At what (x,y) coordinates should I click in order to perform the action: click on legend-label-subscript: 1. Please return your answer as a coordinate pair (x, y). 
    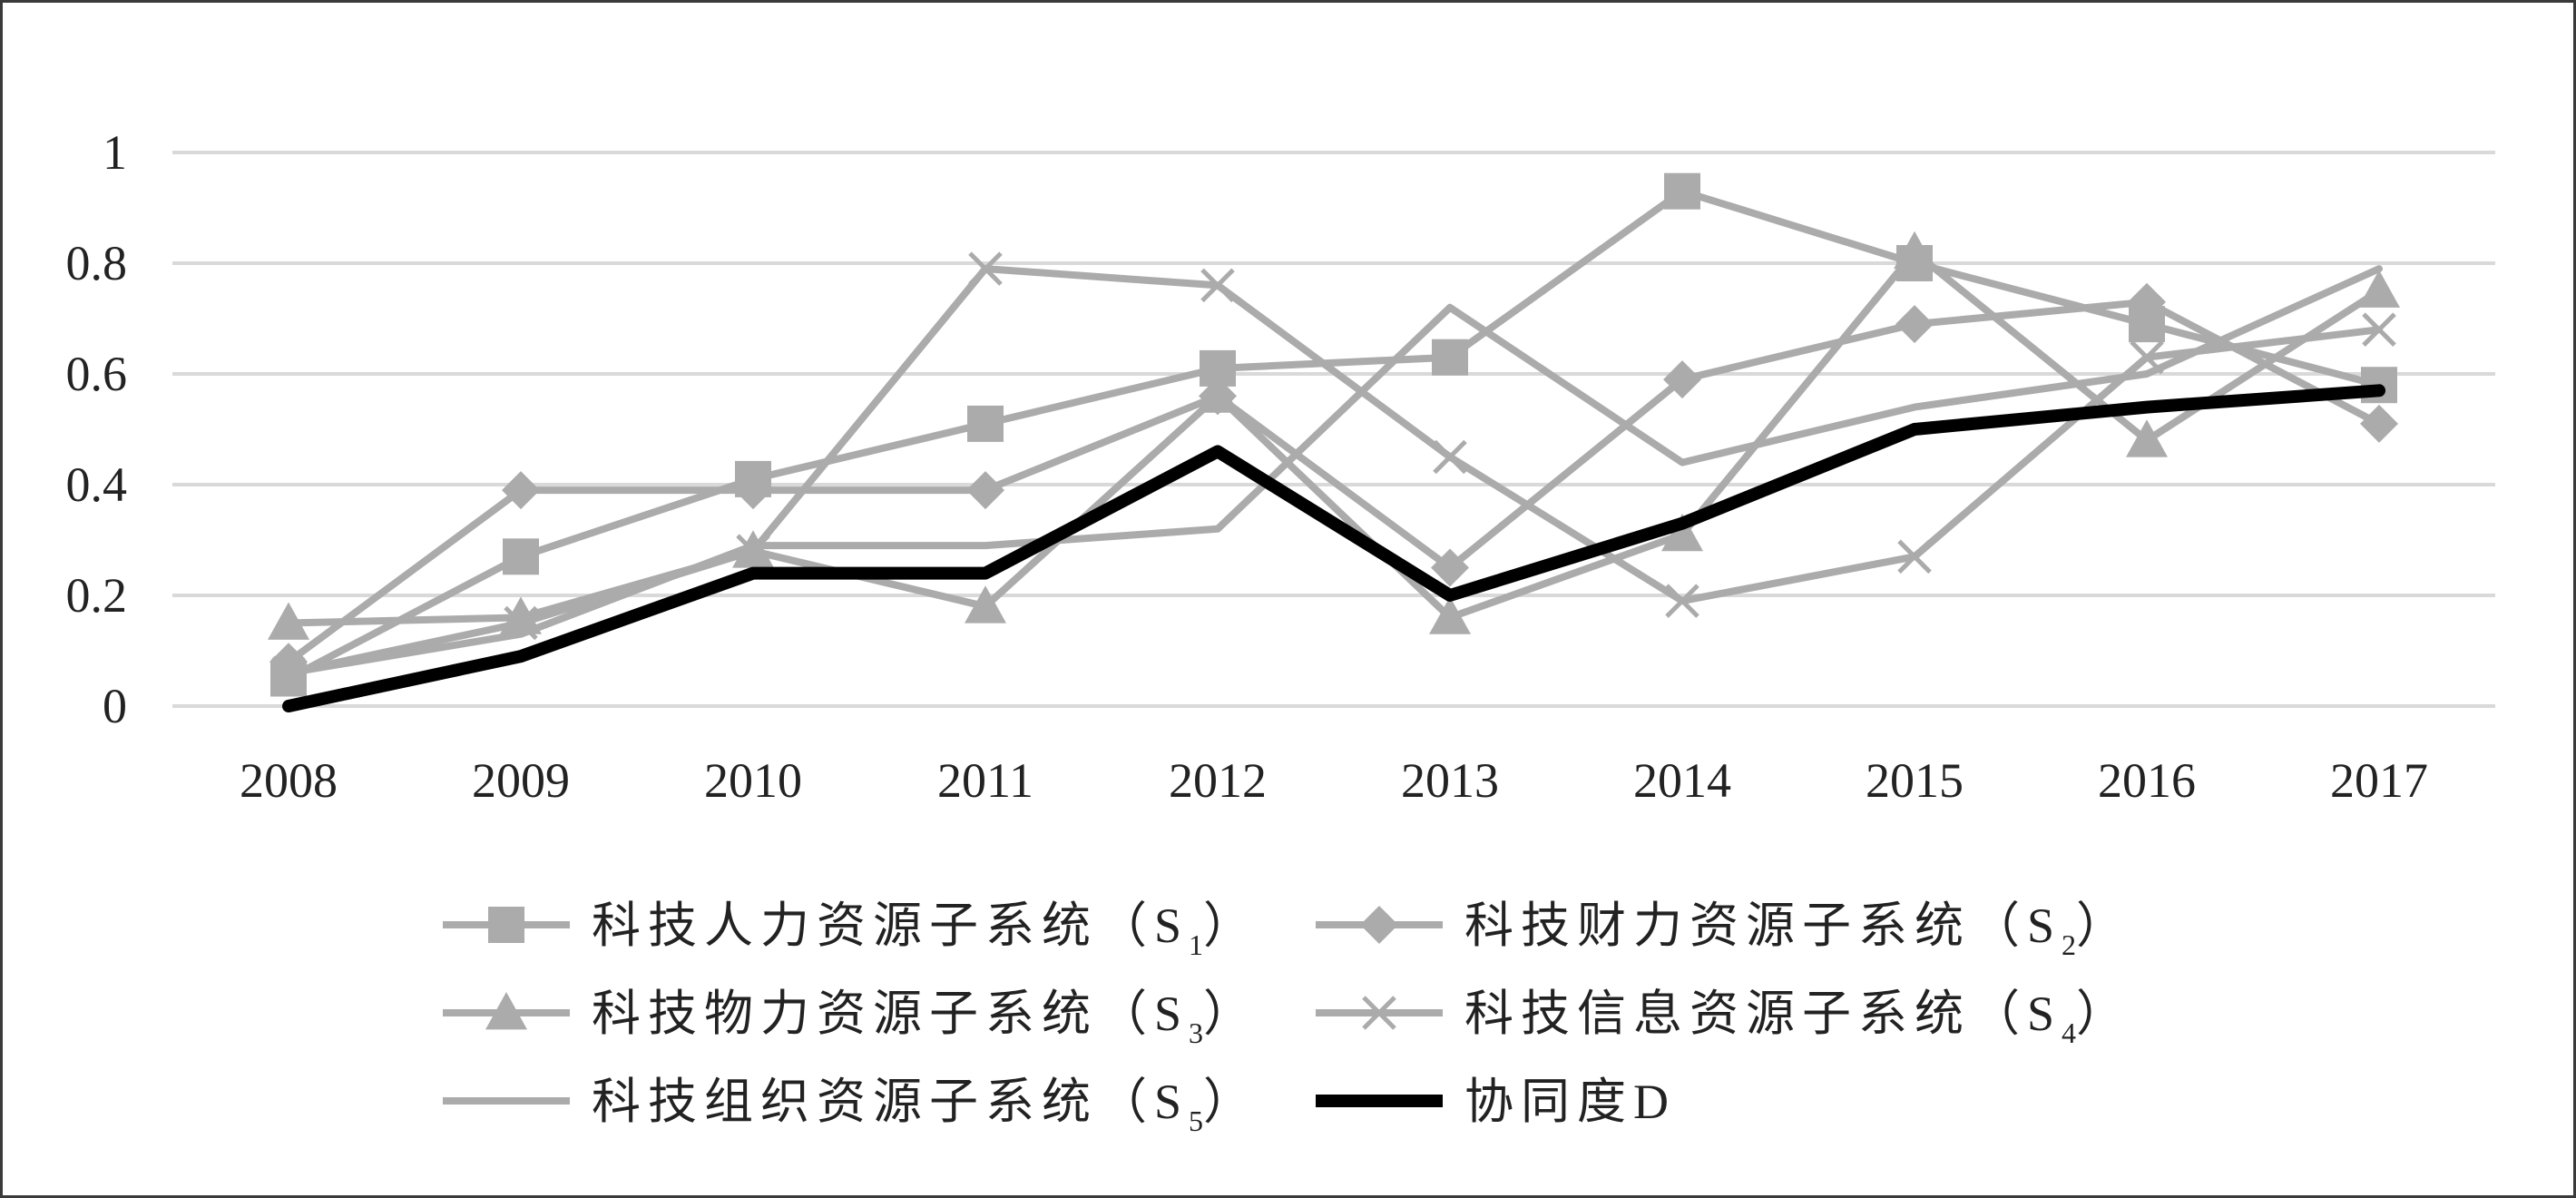
    Looking at the image, I should click on (1196, 945).